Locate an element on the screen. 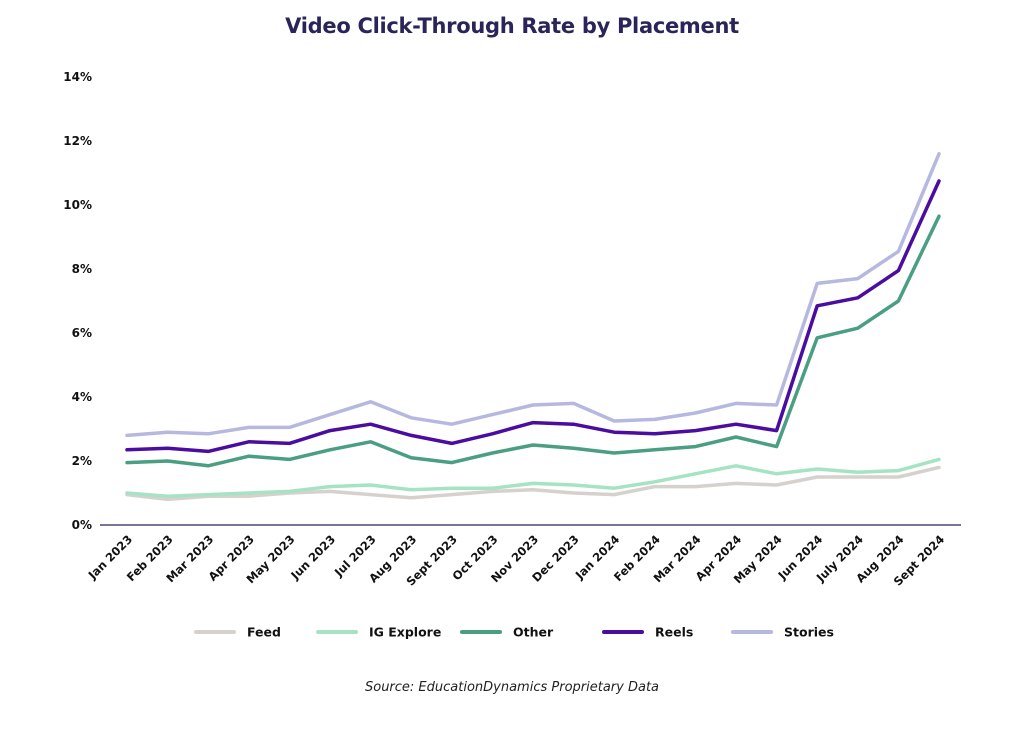  y-tick-label: 2% is located at coordinates (82, 461).